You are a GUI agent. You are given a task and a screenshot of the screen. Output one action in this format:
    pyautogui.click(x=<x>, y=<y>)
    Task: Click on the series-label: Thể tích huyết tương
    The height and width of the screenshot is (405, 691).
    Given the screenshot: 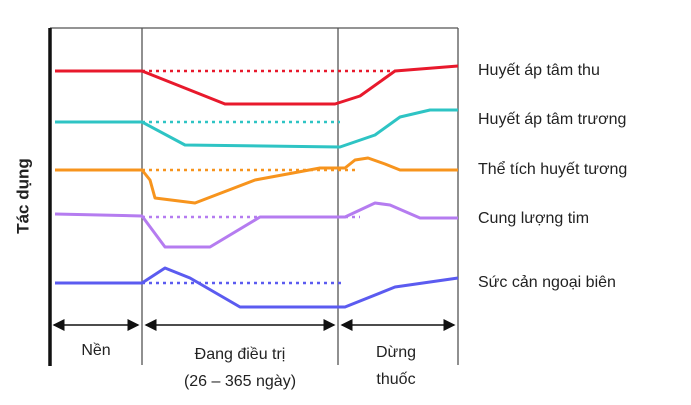 What is the action you would take?
    pyautogui.click(x=552, y=169)
    